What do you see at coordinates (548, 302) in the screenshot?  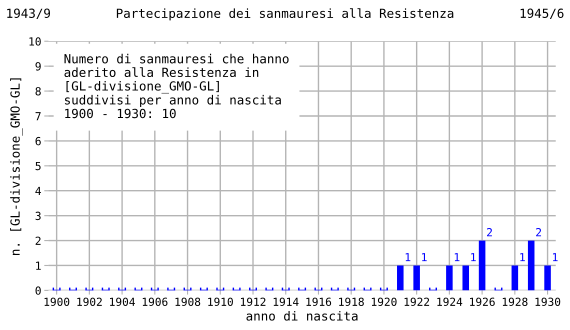 I see `x-tick-label: 1930` at bounding box center [548, 302].